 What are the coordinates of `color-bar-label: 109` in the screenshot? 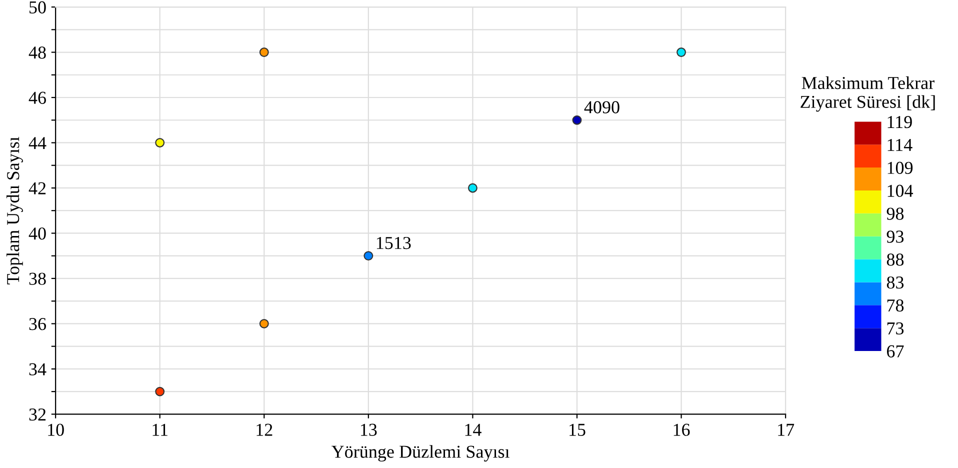 It's located at (900, 168).